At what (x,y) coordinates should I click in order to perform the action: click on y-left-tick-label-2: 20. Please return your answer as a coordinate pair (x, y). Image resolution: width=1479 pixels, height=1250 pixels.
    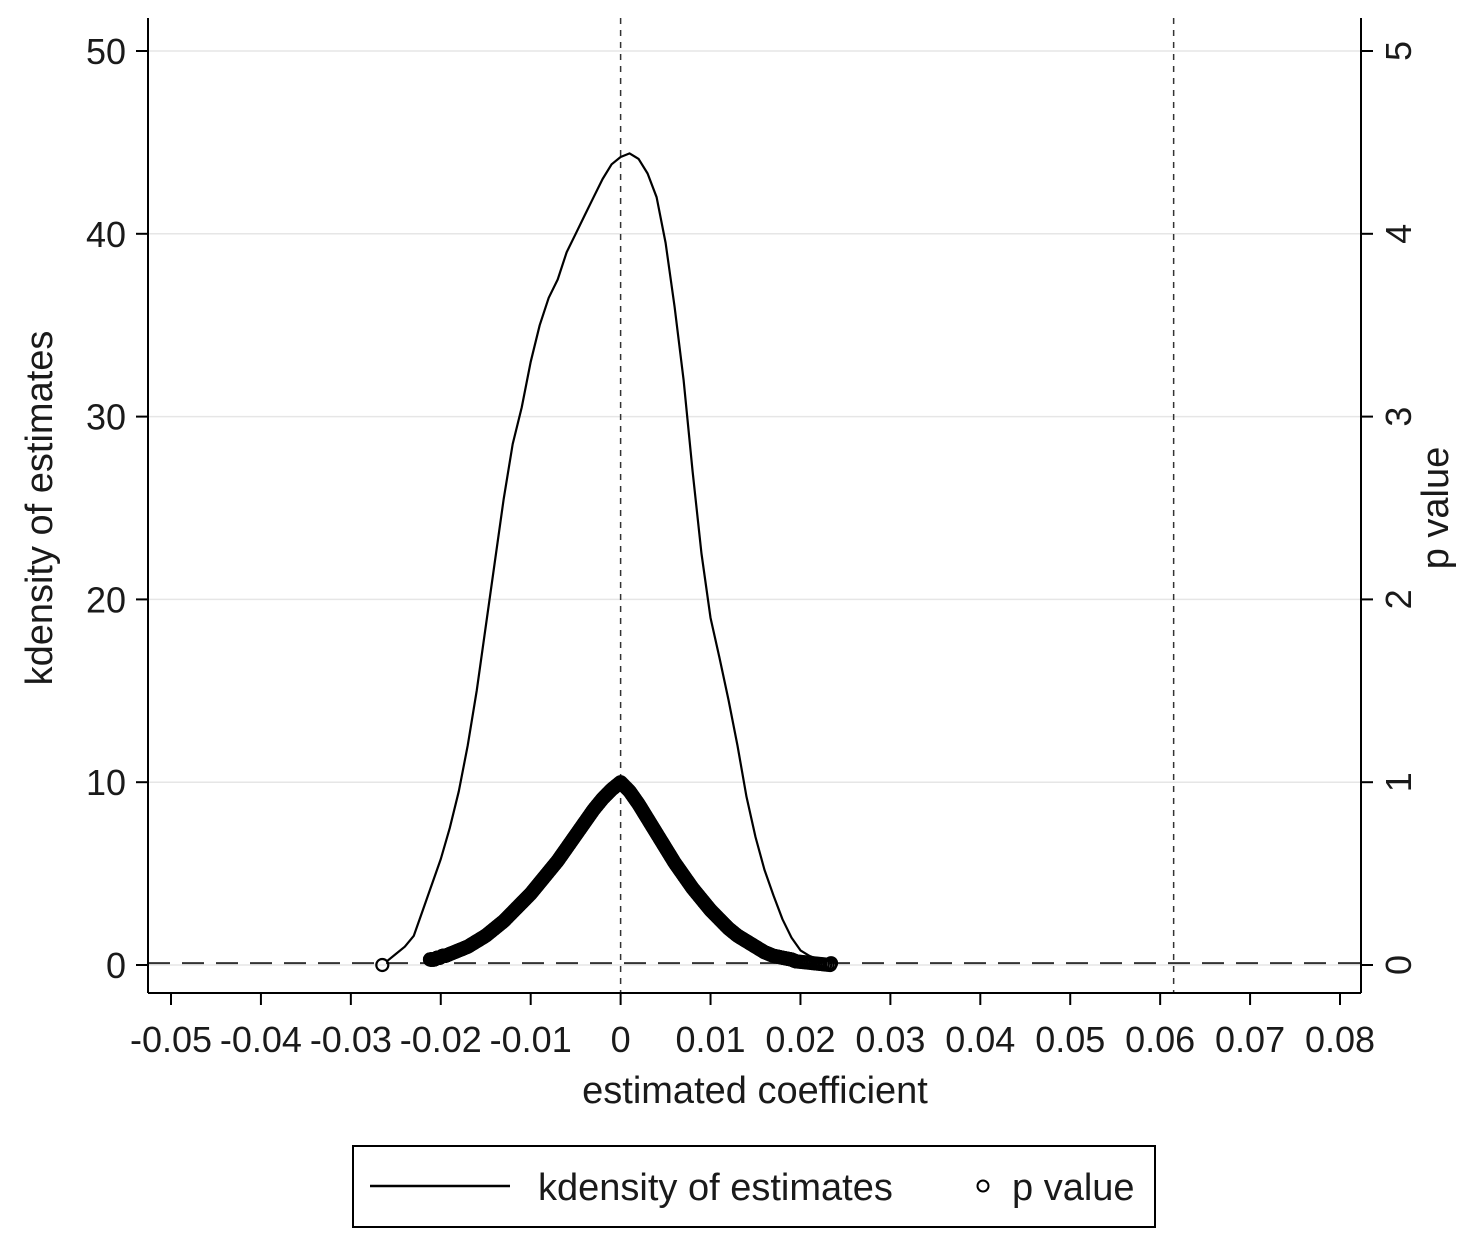
    Looking at the image, I should click on (106, 599).